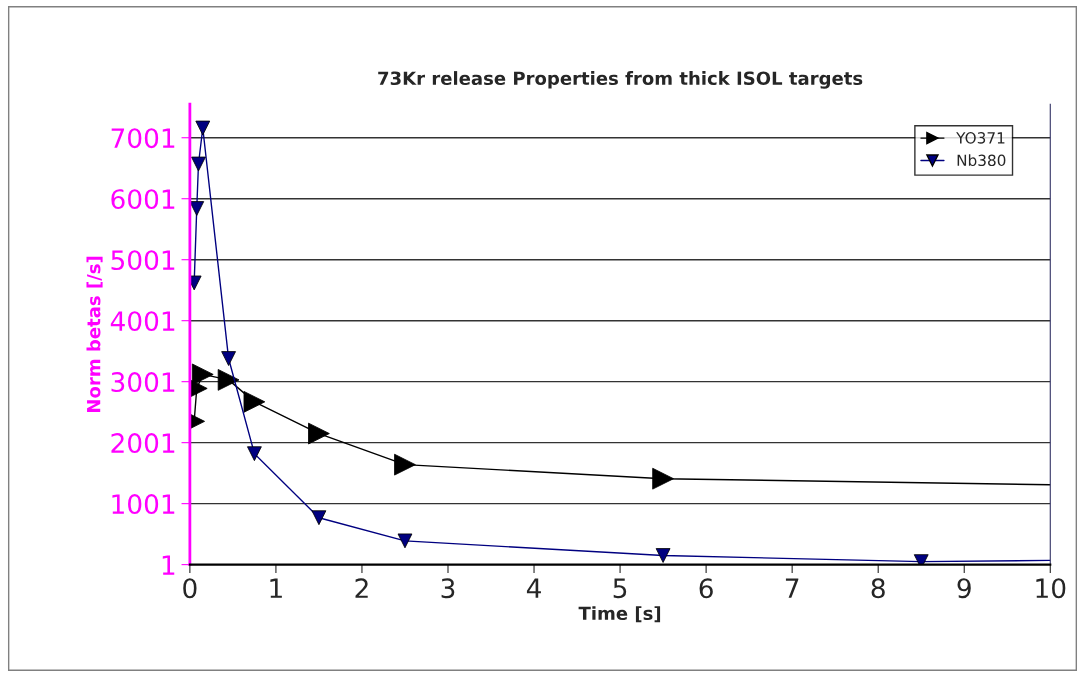 The width and height of the screenshot is (1085, 677). Describe the element at coordinates (143, 199) in the screenshot. I see `y-tick-label: 6001` at that location.